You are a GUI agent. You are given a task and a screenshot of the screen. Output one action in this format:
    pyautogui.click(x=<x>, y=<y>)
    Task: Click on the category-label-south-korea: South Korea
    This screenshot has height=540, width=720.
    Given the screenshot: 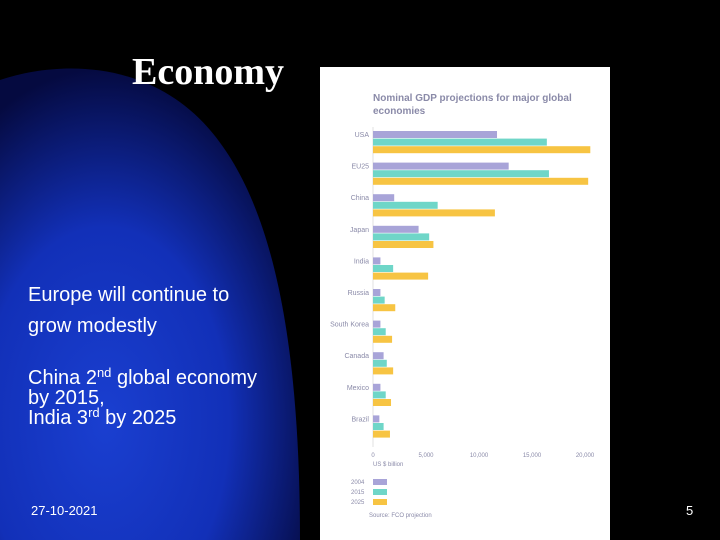 What is the action you would take?
    pyautogui.click(x=349, y=325)
    